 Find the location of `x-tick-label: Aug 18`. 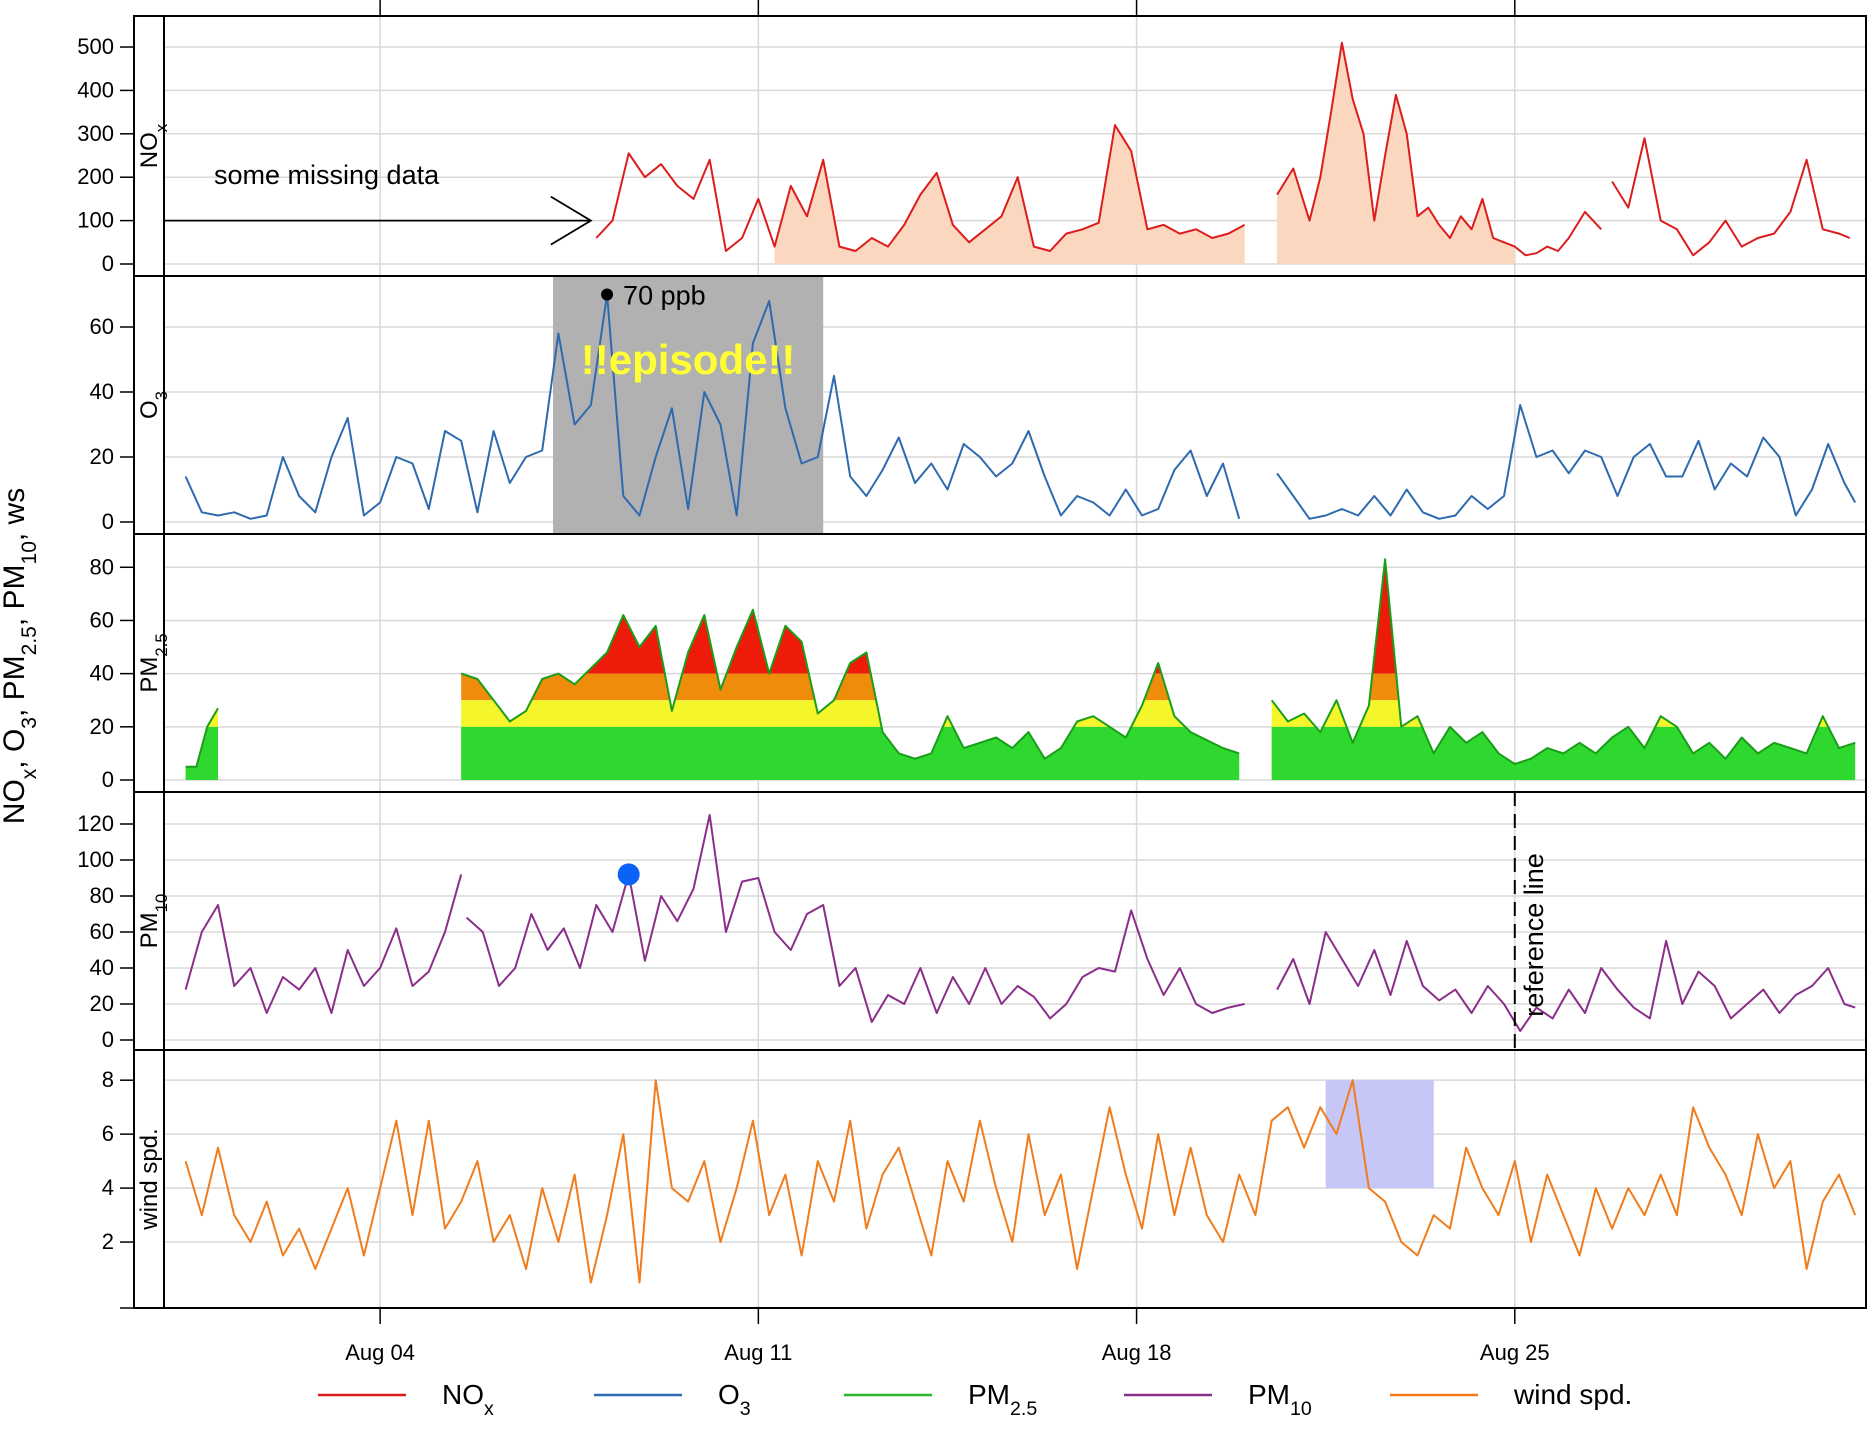

x-tick-label: Aug 18 is located at coordinates (1137, 1352).